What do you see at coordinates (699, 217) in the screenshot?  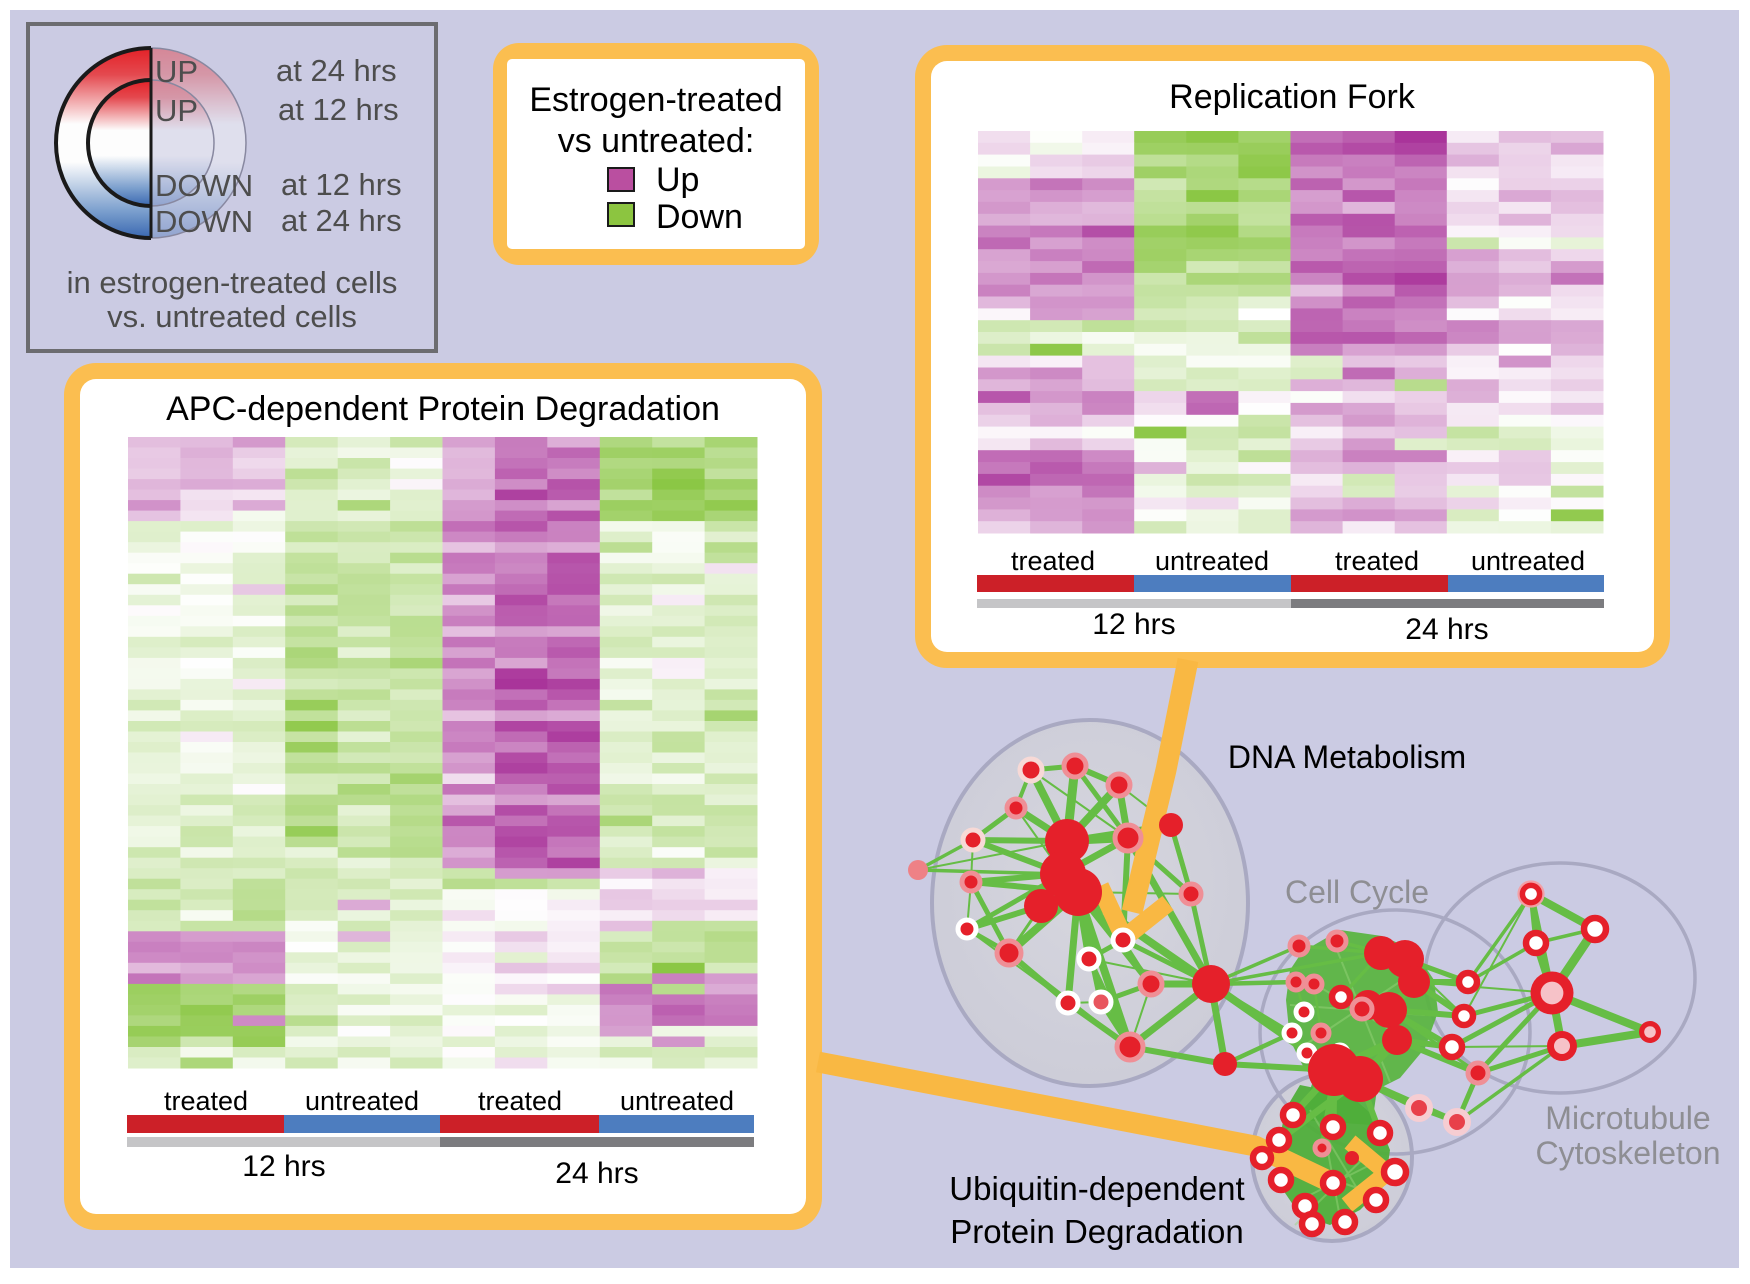 I see `svg-text: Down` at bounding box center [699, 217].